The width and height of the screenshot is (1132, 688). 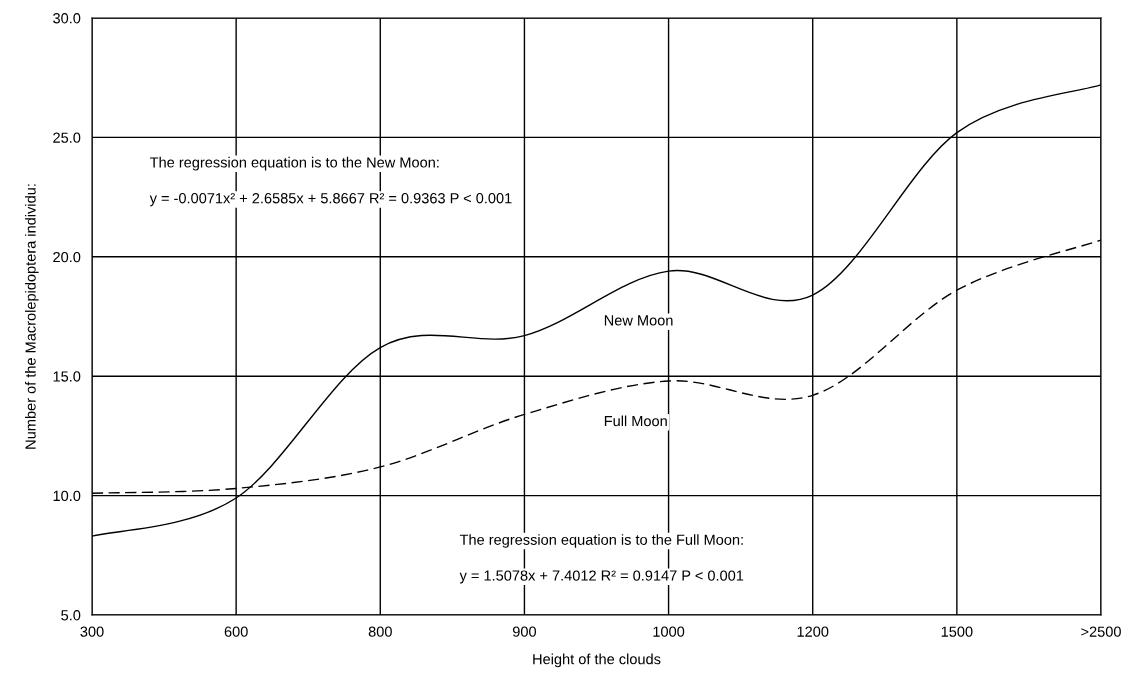 What do you see at coordinates (813, 631) in the screenshot?
I see `x-tick-label: 1200` at bounding box center [813, 631].